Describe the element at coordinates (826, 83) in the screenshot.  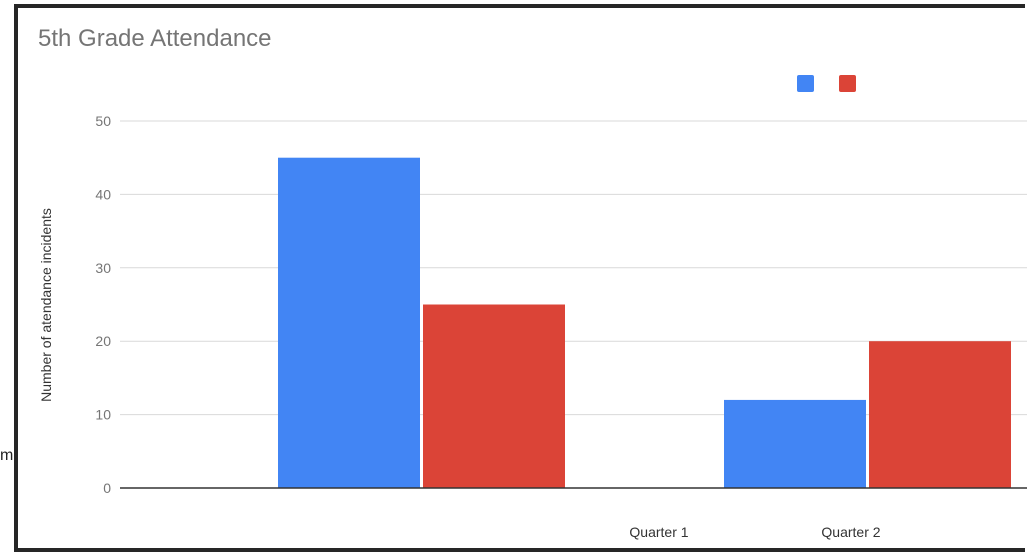
I see `legend` at that location.